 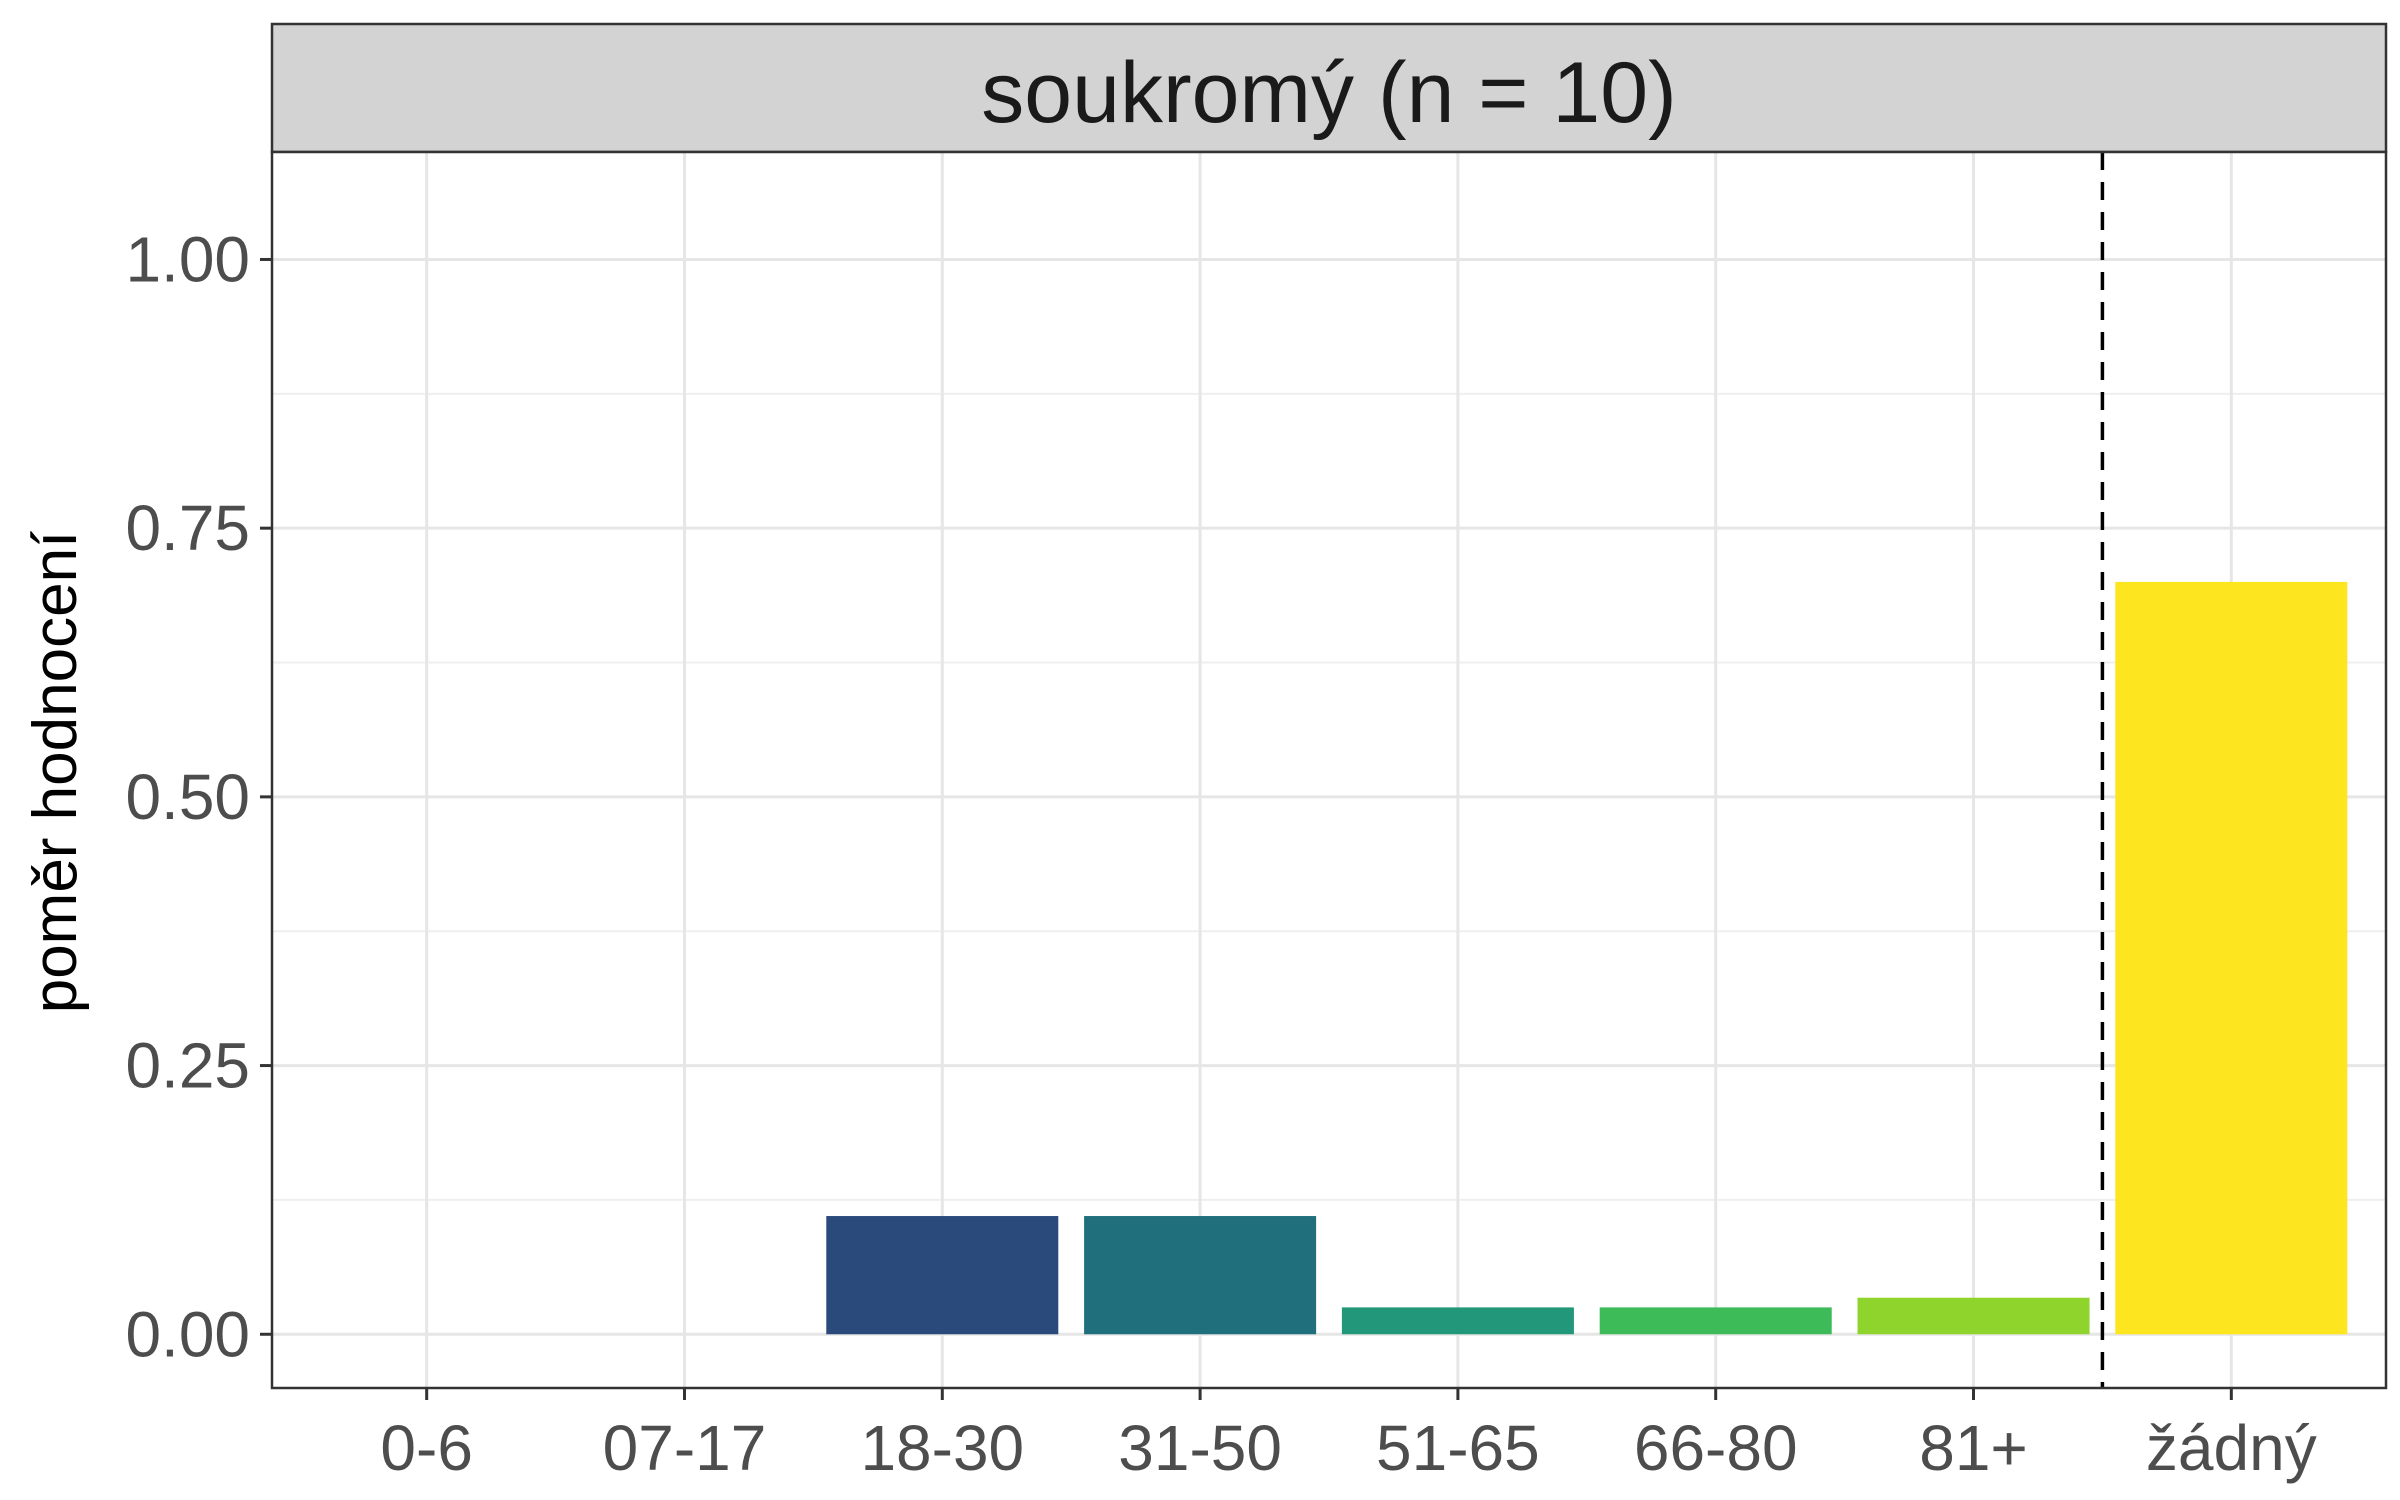 I want to click on x-tick-label: 66-80, so click(x=1716, y=1448).